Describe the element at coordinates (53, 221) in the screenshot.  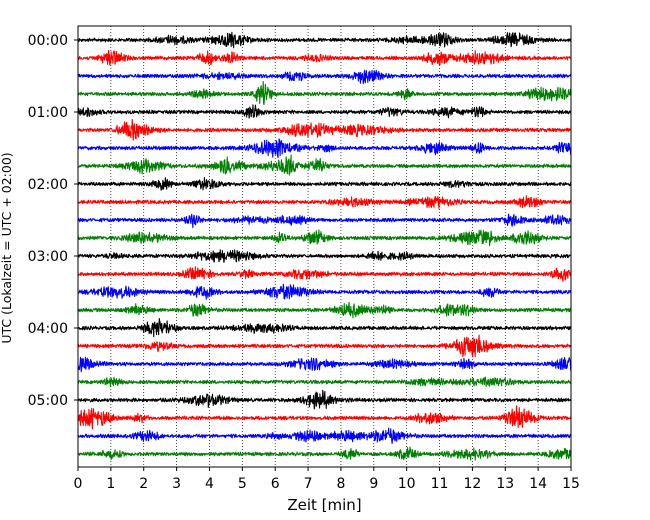
I see `y-axis: 00:00 01:00 02:00 03:00 04:00 05:00` at that location.